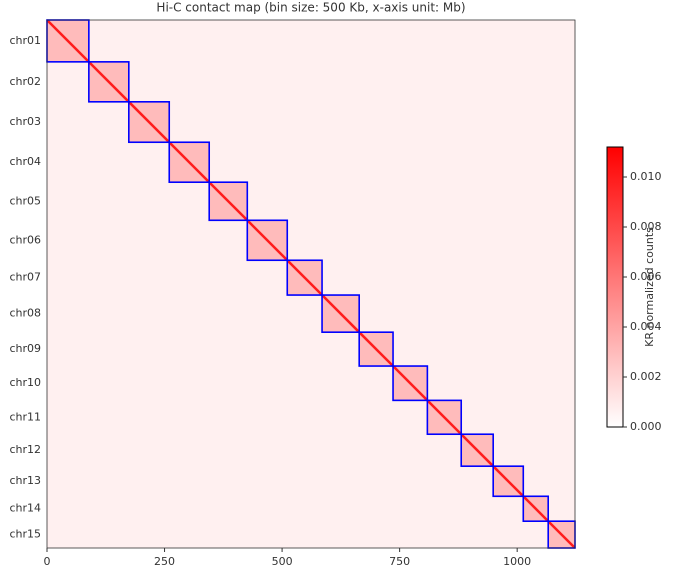  Describe the element at coordinates (646, 376) in the screenshot. I see `colorbar-tick-label: 0.002` at that location.